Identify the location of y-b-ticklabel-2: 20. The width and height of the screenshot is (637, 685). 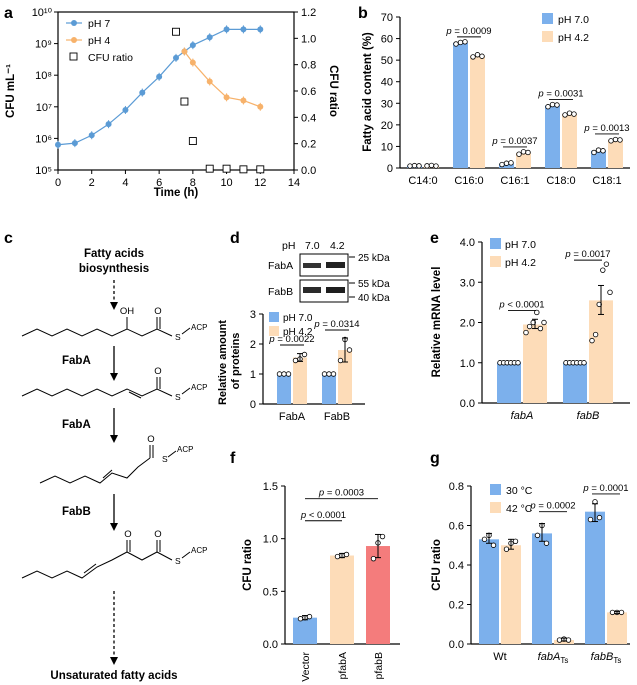
(387, 126).